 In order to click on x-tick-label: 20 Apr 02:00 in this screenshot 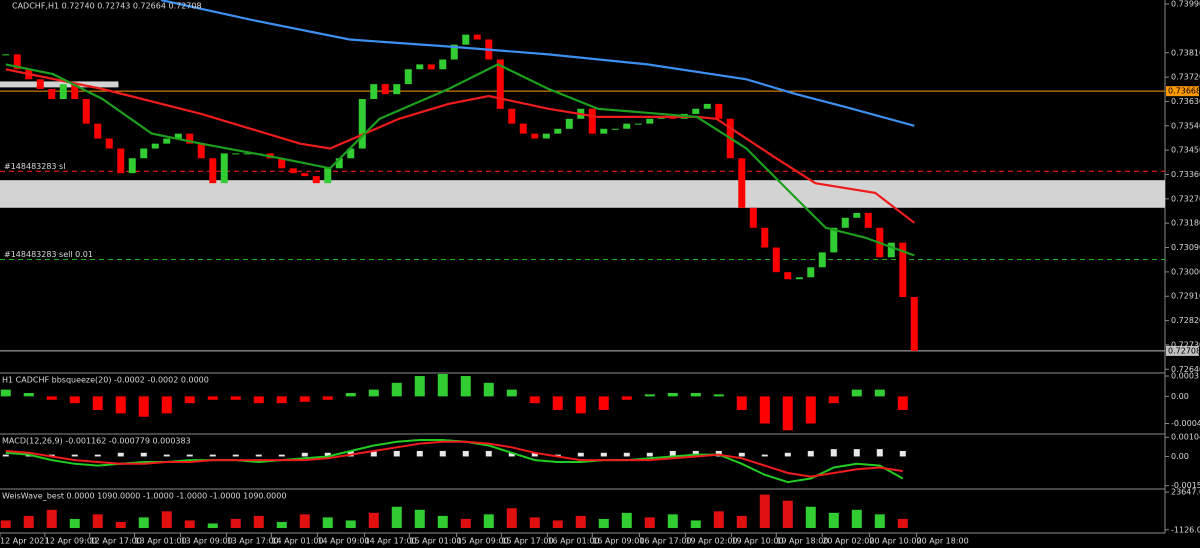, I will do `click(848, 541)`.